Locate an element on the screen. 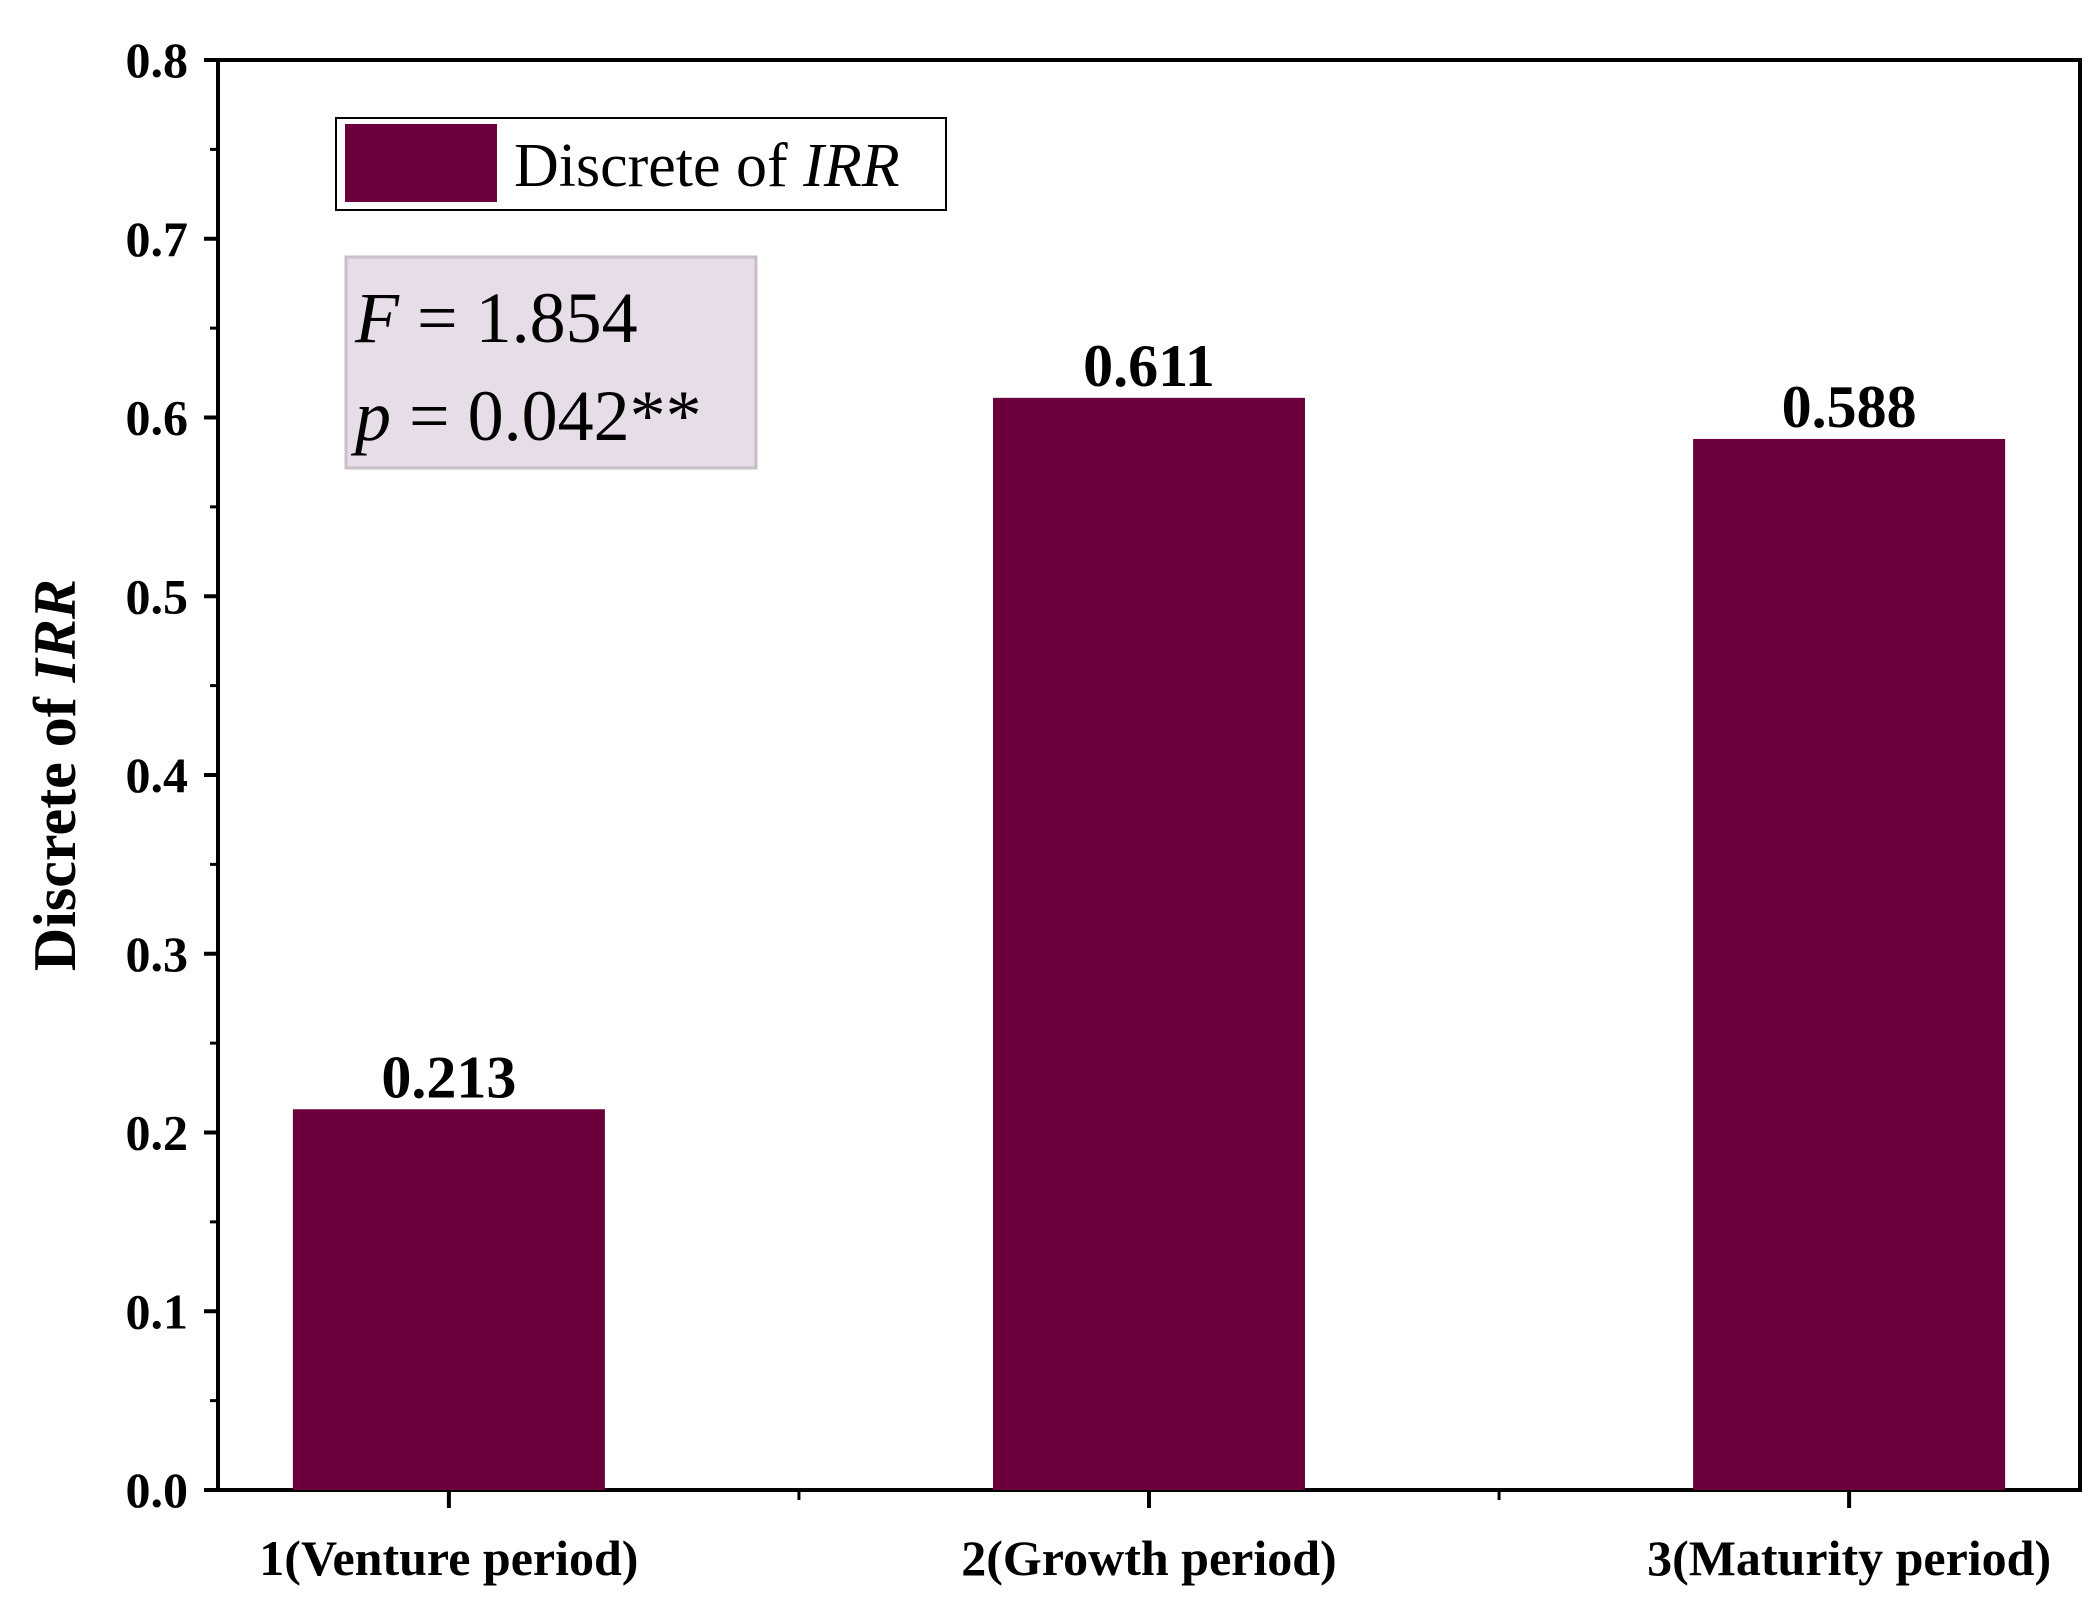 Image resolution: width=2099 pixels, height=1609 pixels. bar-data-label: 0.611 is located at coordinates (1149, 366).